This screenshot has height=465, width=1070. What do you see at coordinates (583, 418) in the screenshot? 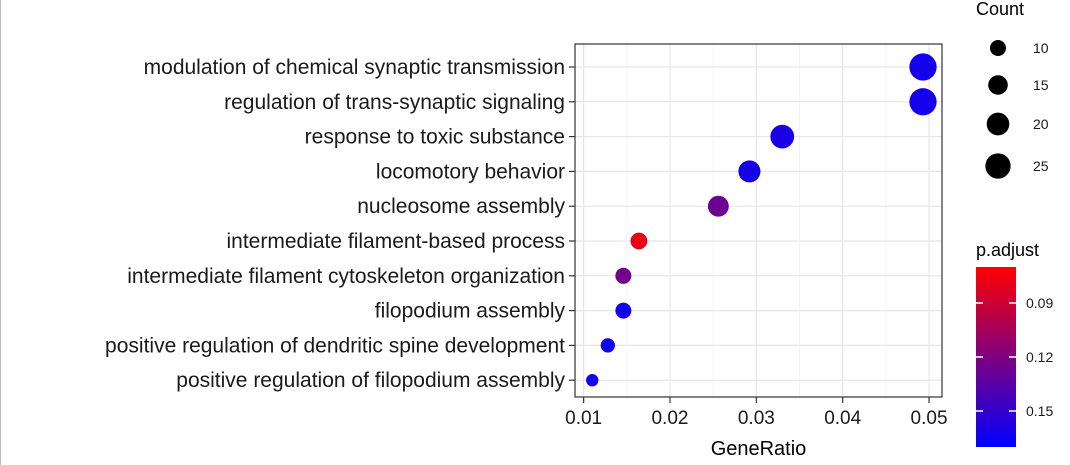
I see `x-tick-label: 0.01` at bounding box center [583, 418].